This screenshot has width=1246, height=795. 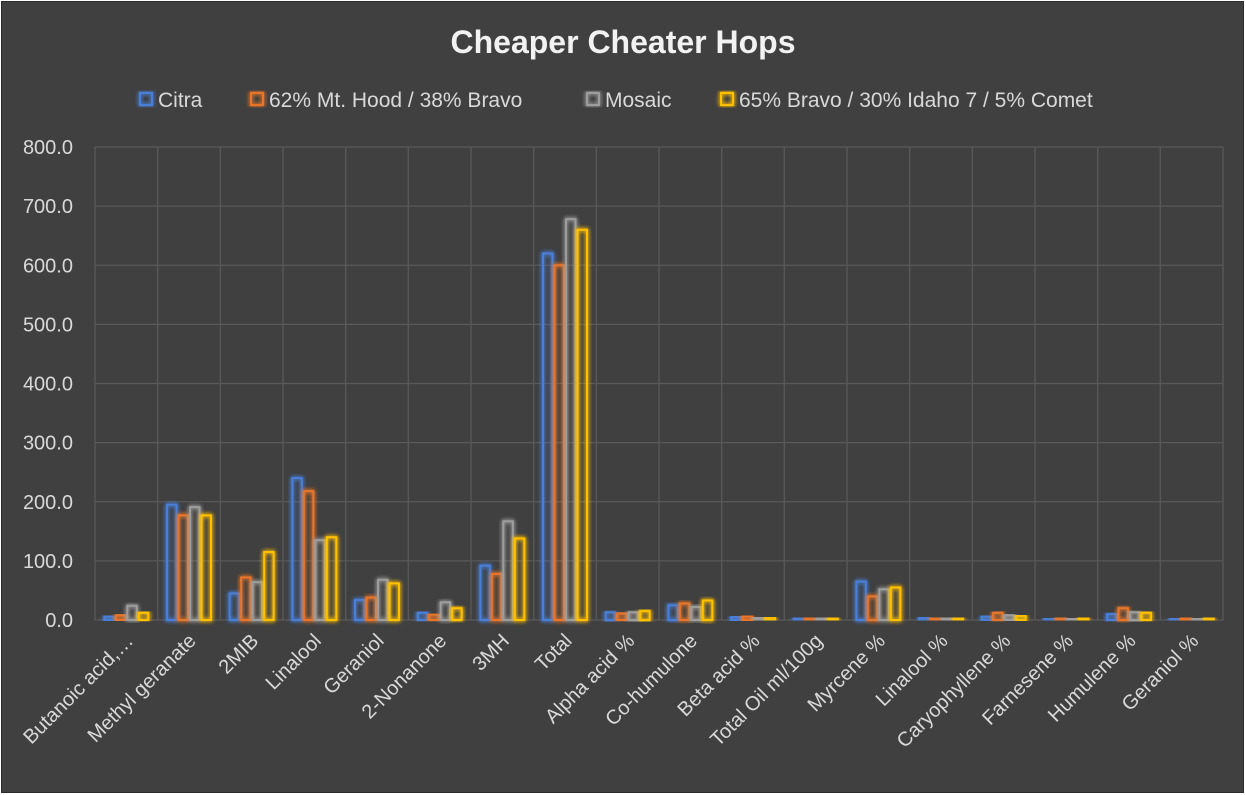 I want to click on bar-citra-beta-acid, so click(x=736, y=619).